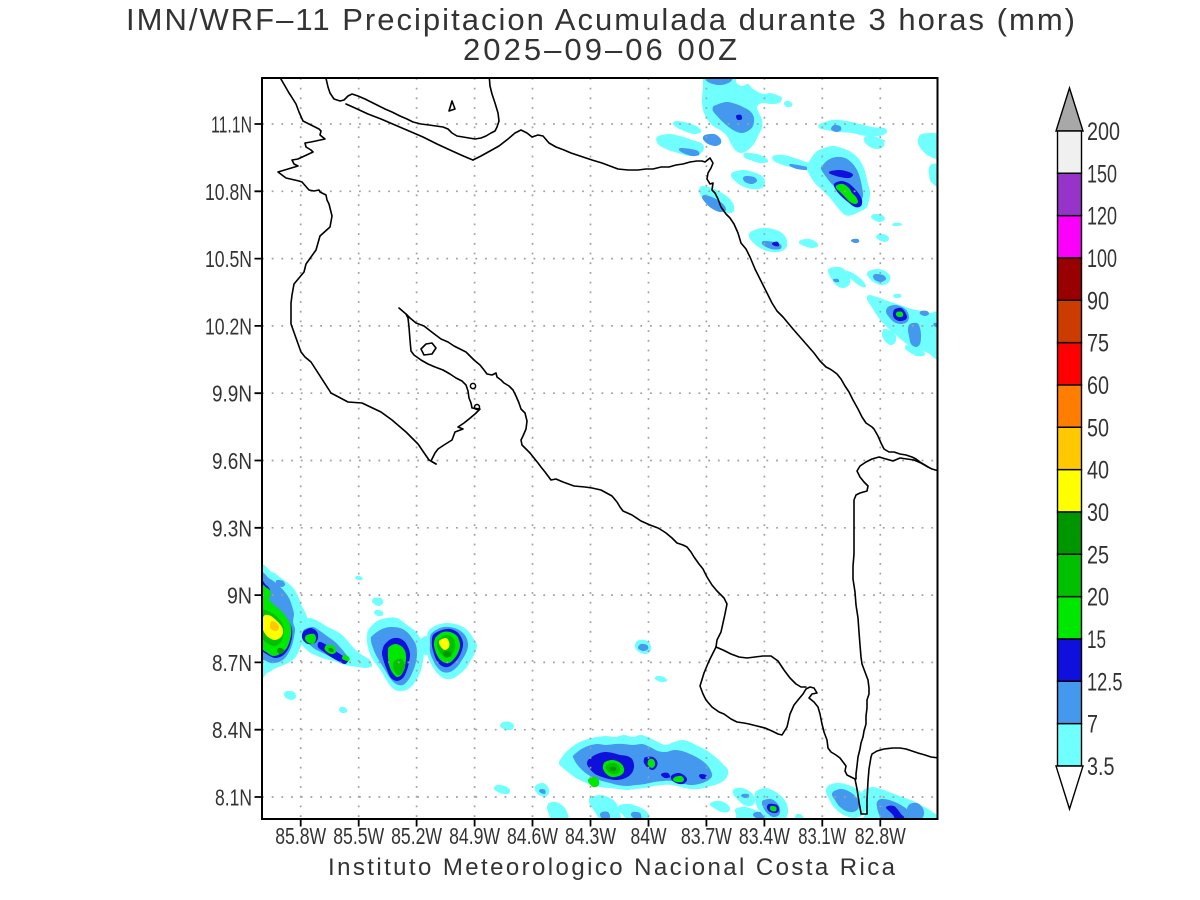 This screenshot has width=1200, height=900. Describe the element at coordinates (474, 836) in the screenshot. I see `svg-text: 84.9W` at that location.